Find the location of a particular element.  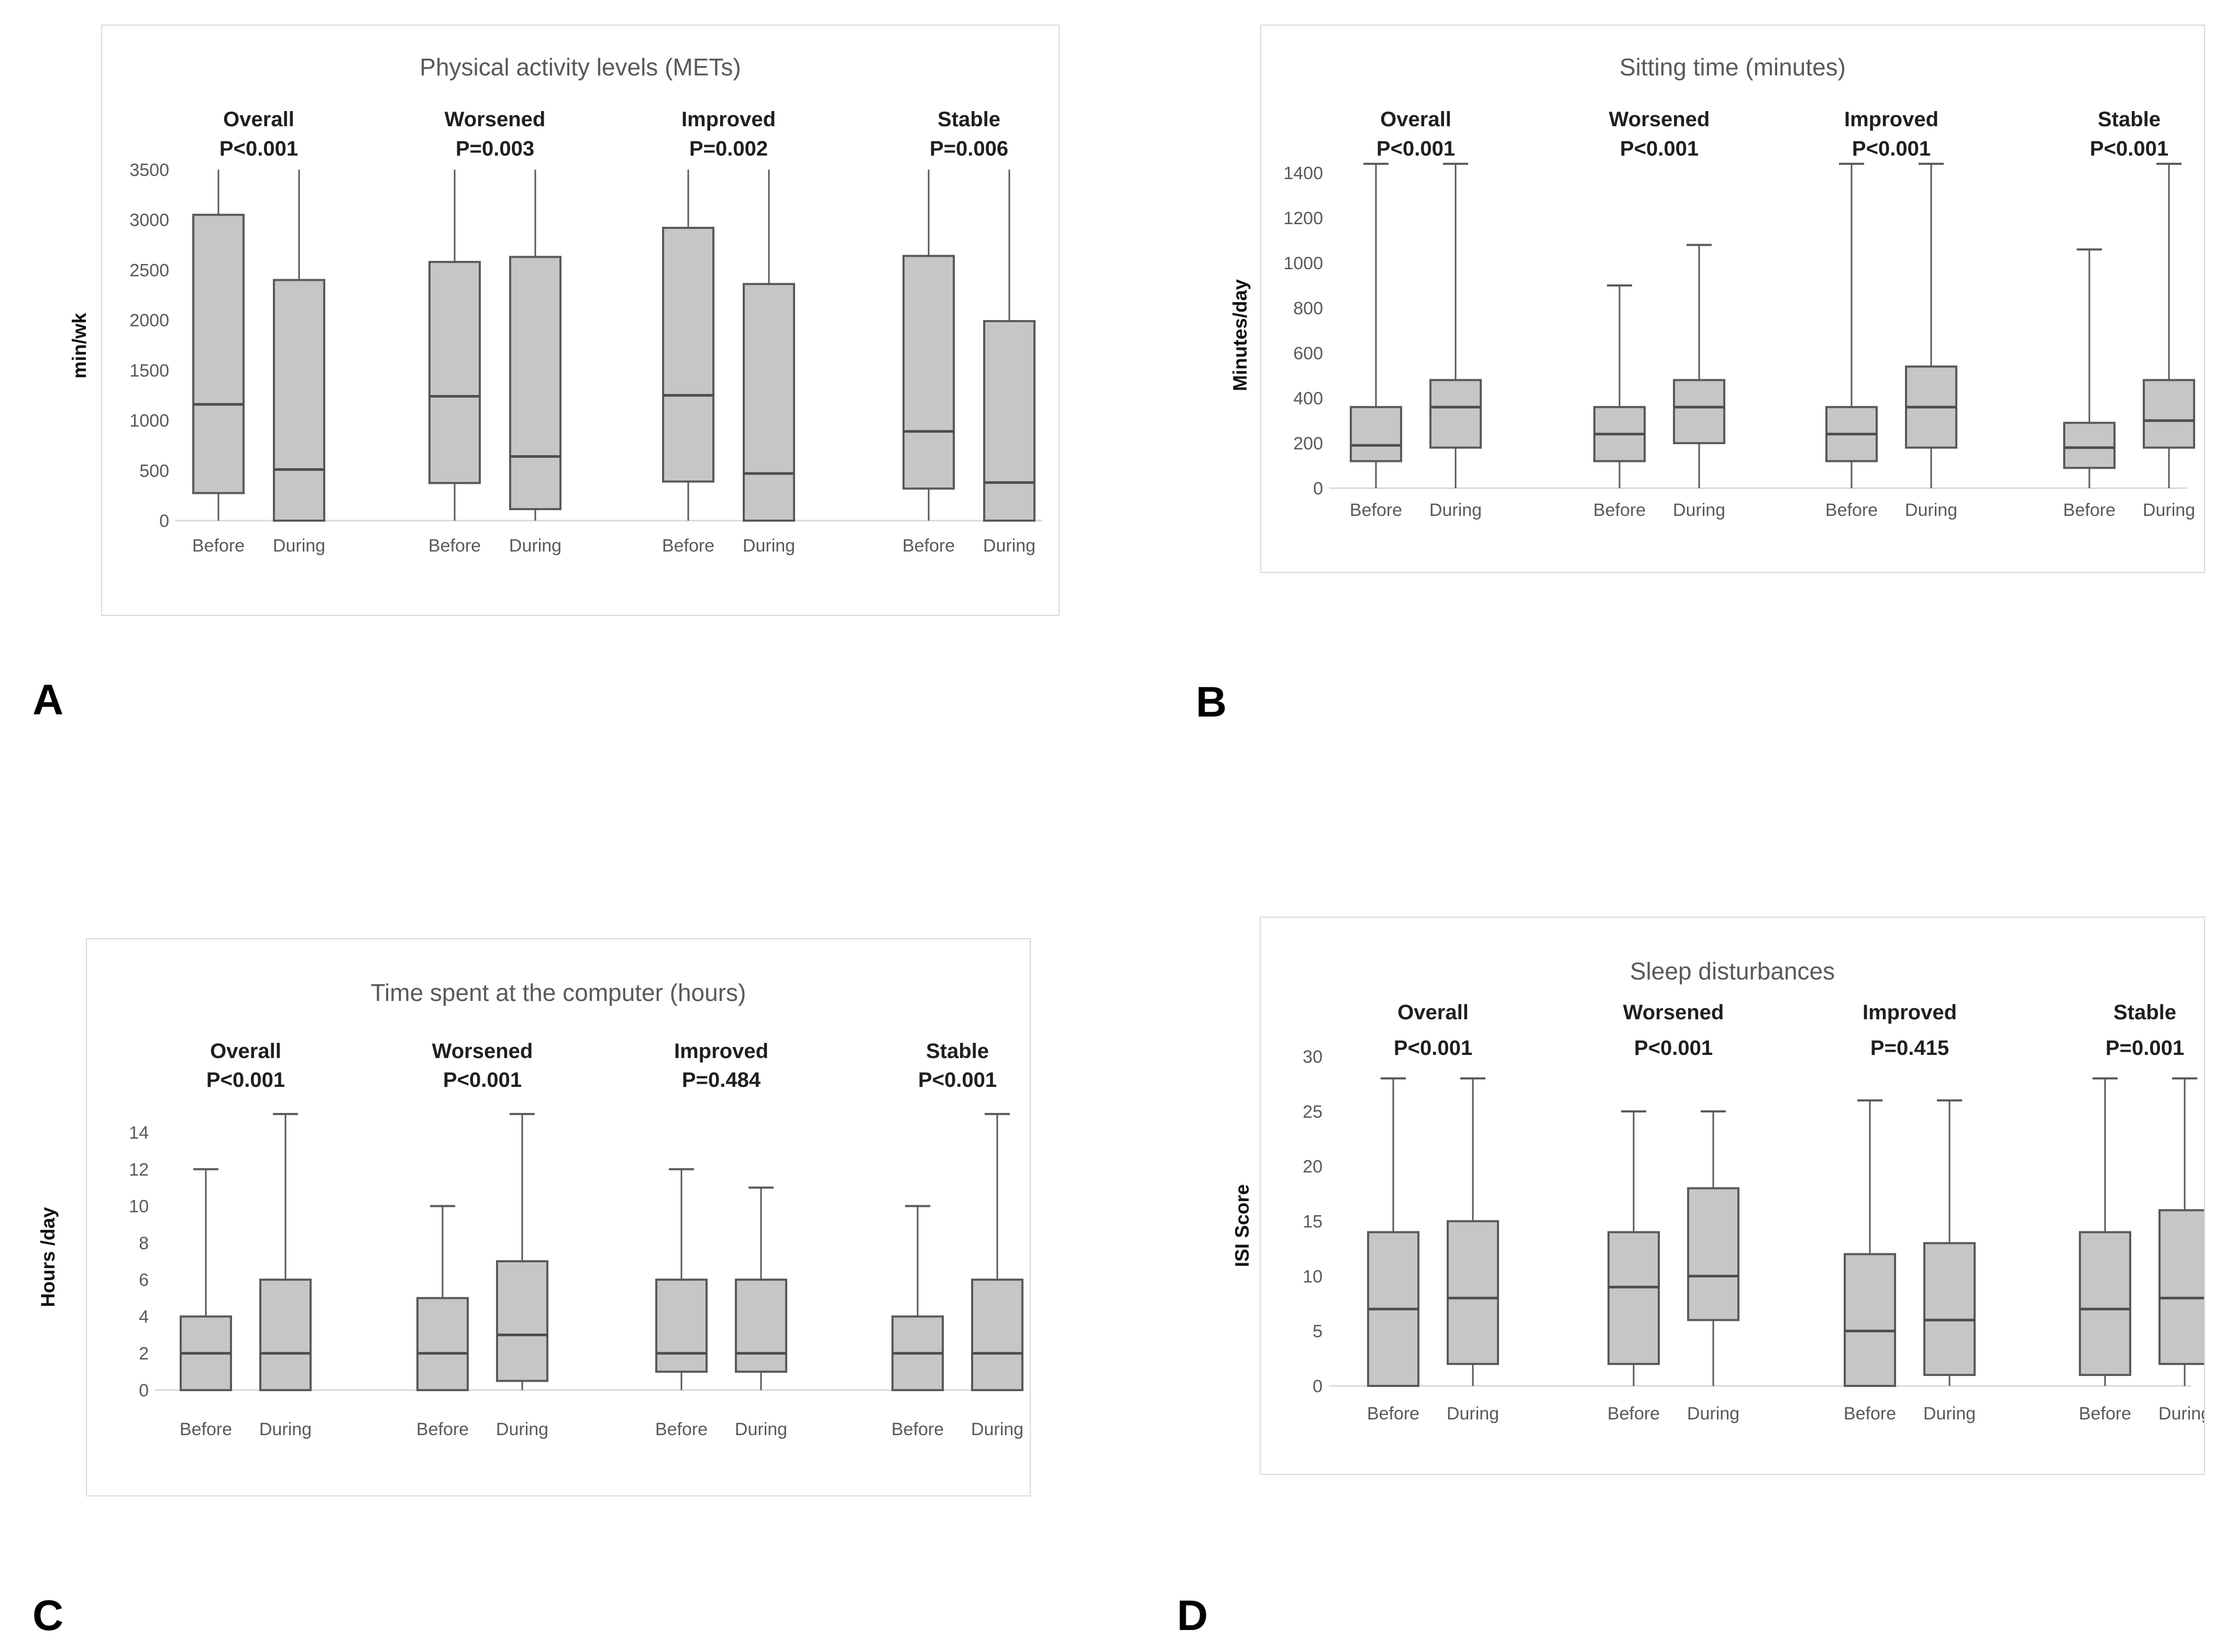

y-axis-label-min-wk: min/wk is located at coordinates (80, 346).